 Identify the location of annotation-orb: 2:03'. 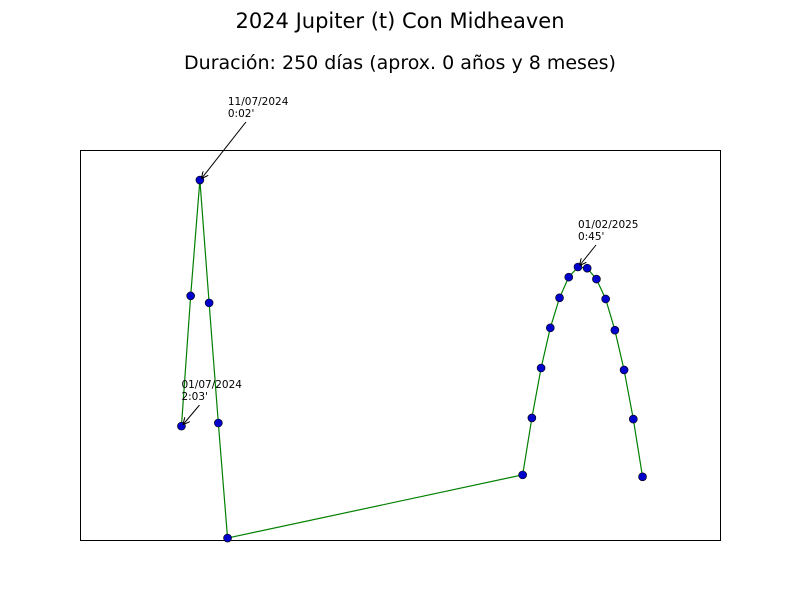
(194, 397).